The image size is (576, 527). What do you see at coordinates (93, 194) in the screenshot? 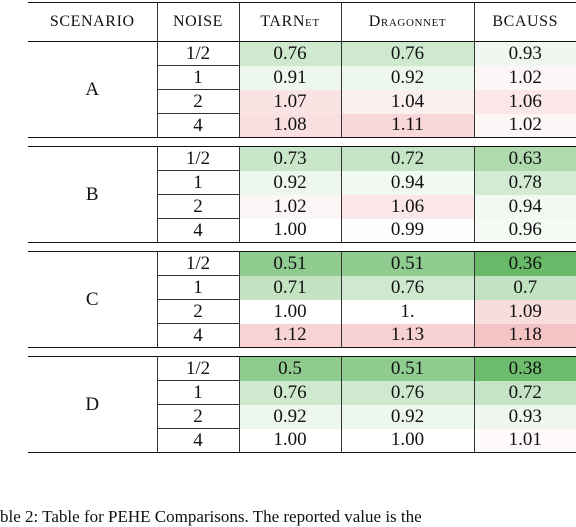
I see `scenario-label: B` at bounding box center [93, 194].